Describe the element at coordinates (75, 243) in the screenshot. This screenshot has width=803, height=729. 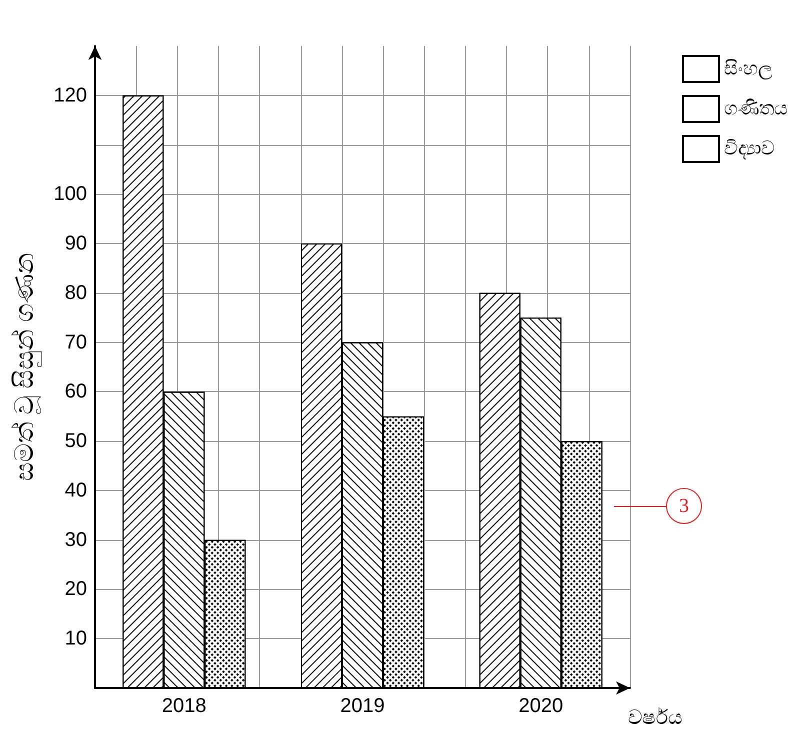
I see `y-tick-label: 90` at that location.